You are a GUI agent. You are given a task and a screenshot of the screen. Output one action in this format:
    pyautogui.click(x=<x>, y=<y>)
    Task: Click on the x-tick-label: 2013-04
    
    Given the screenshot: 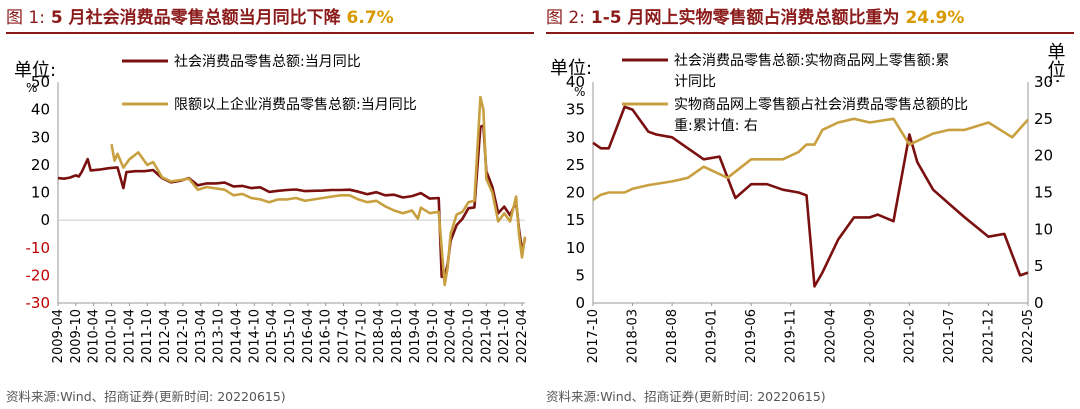 What is the action you would take?
    pyautogui.click(x=201, y=336)
    